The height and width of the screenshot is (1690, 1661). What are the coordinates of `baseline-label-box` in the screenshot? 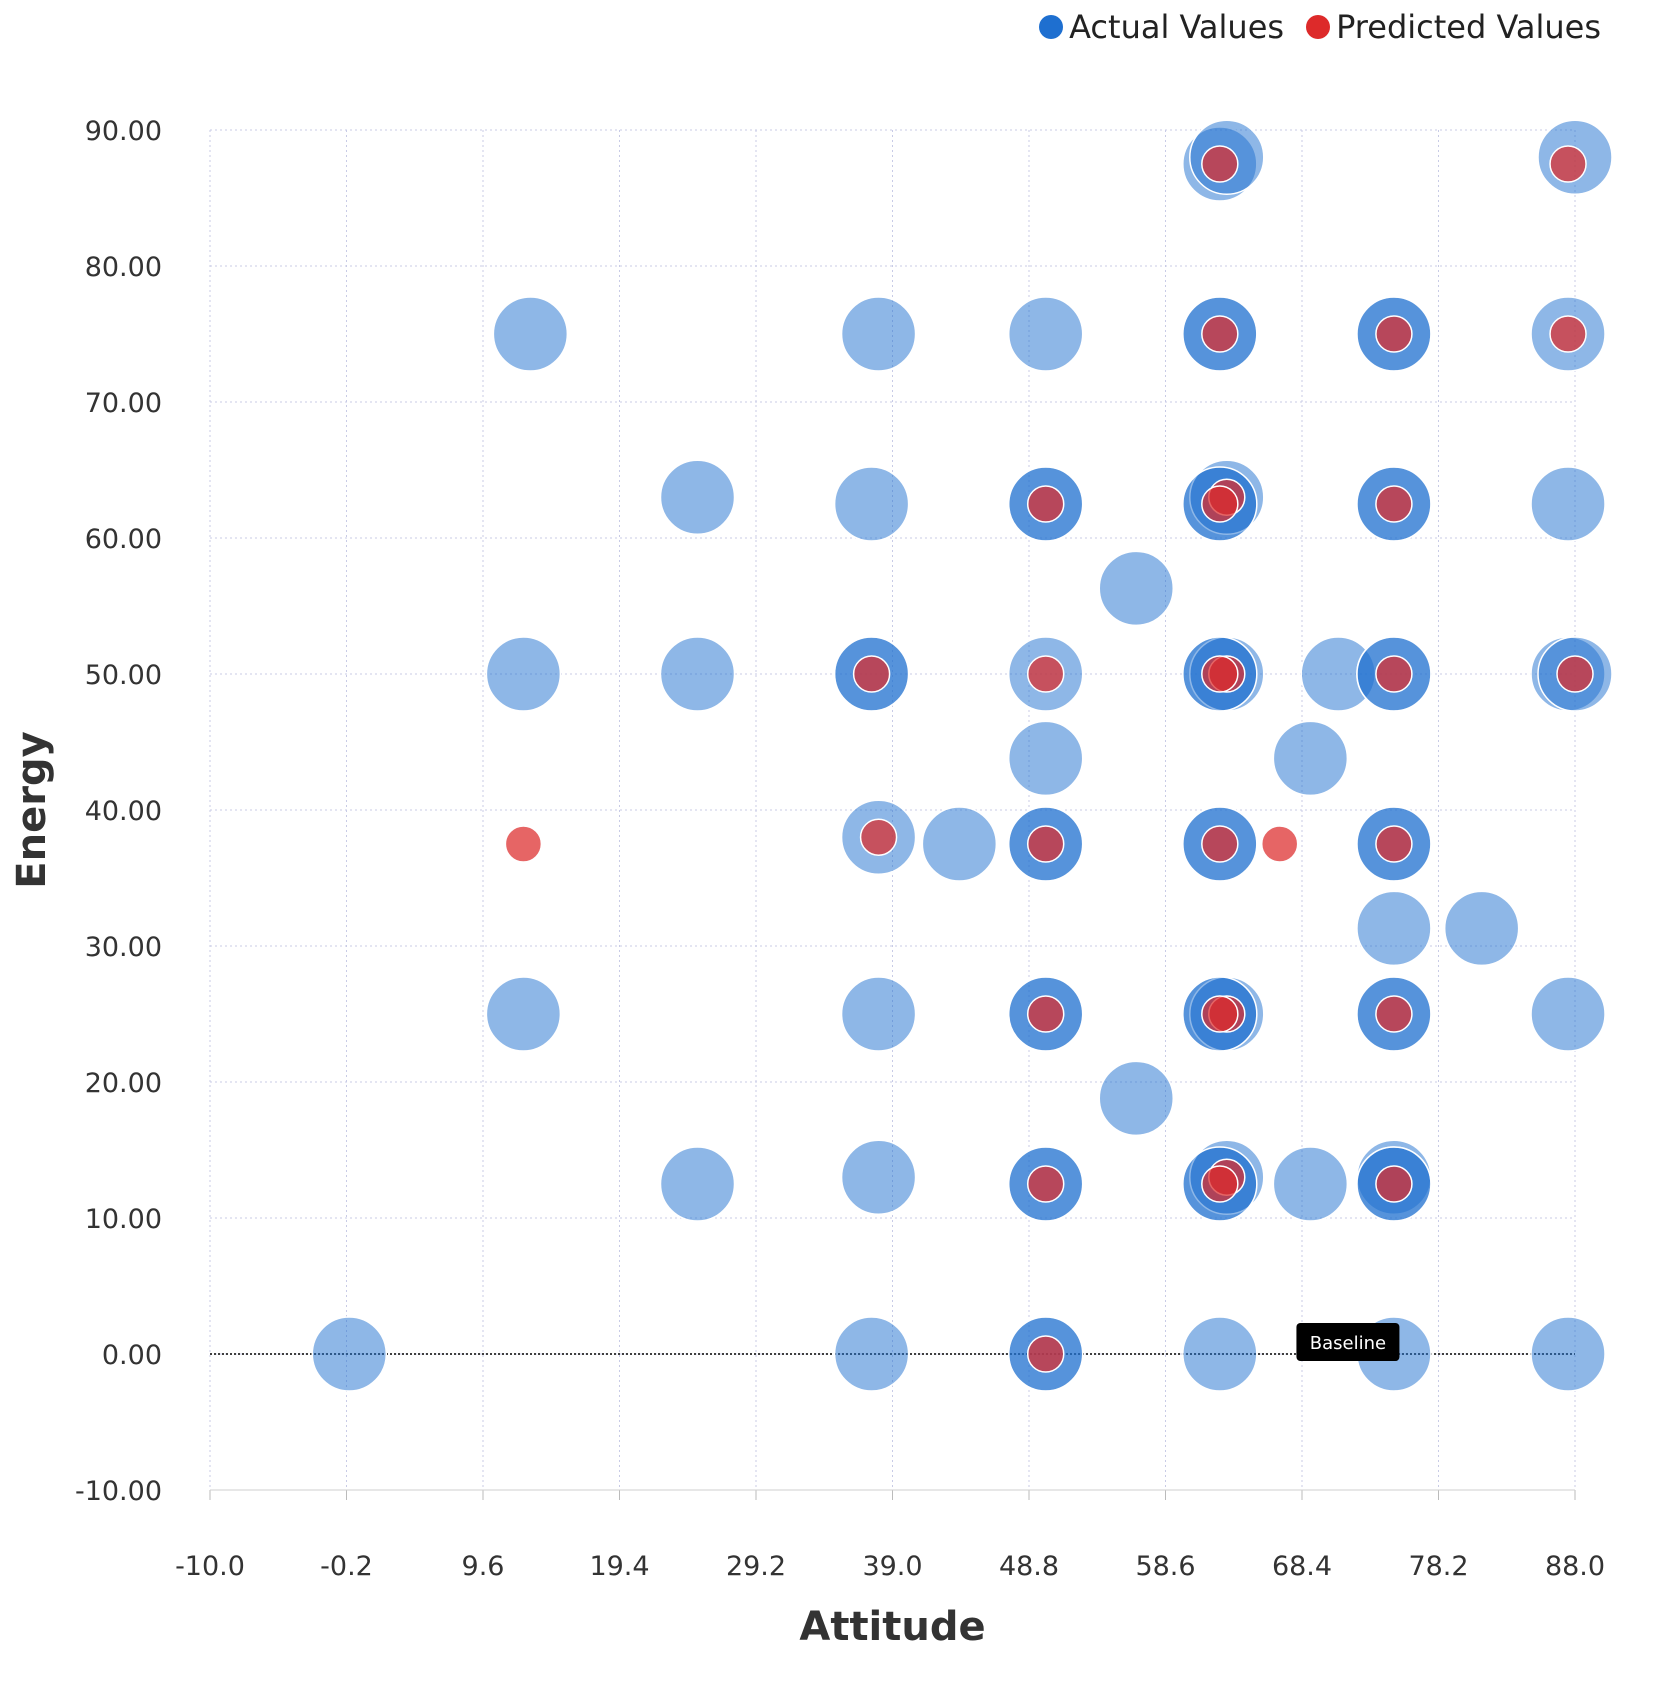 It's located at (1348, 1342).